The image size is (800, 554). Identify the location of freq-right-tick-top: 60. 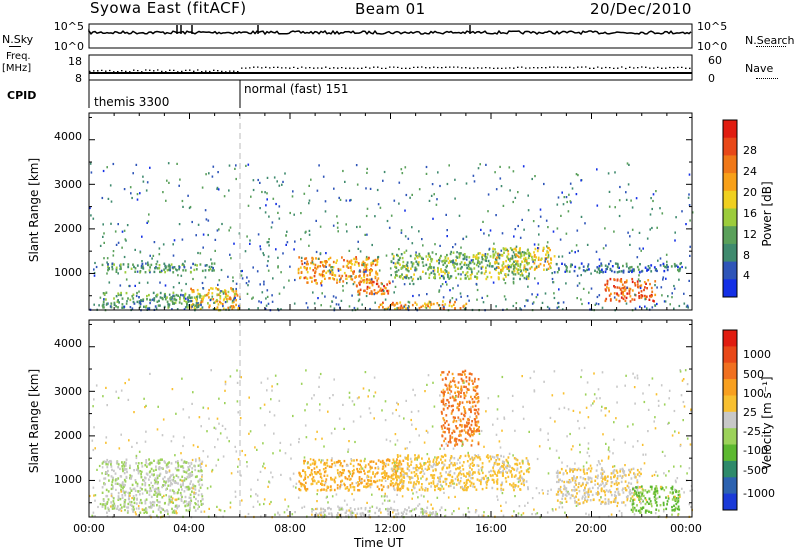
(715, 60).